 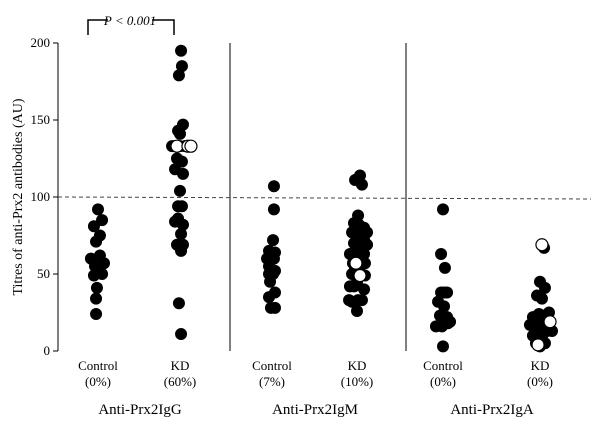 What do you see at coordinates (41, 196) in the screenshot?
I see `y-tick-label: 100` at bounding box center [41, 196].